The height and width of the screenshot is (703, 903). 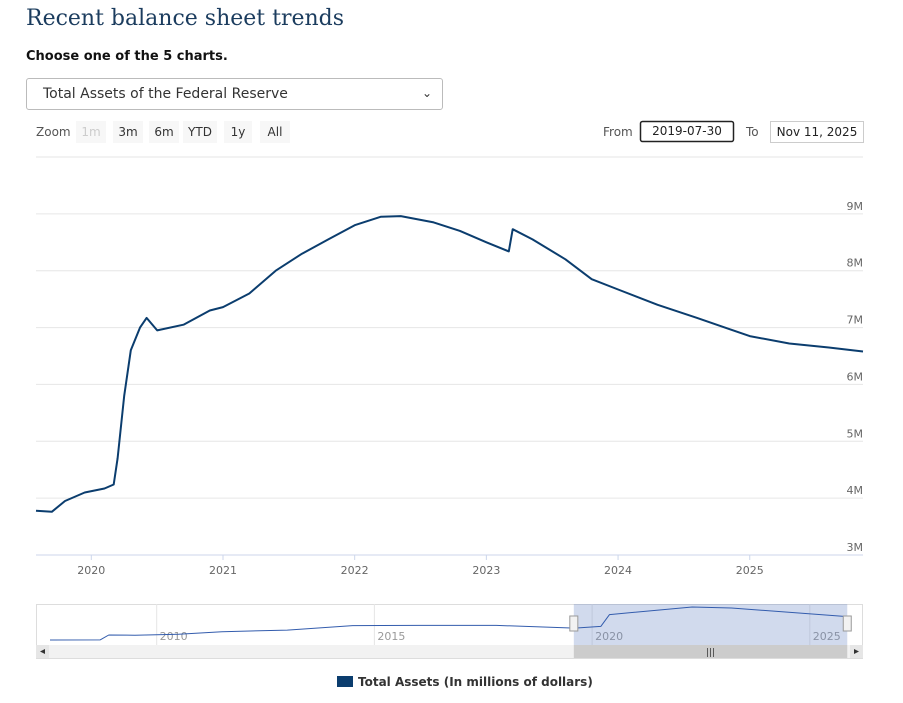 I want to click on zoom-button-label: 6m, so click(x=163, y=132).